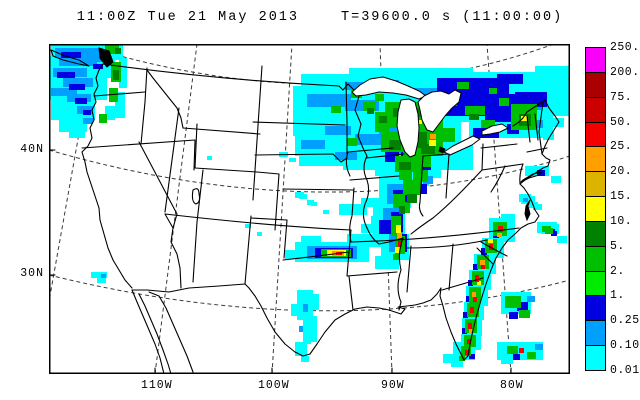 The width and height of the screenshot is (640, 400). Describe the element at coordinates (617, 296) in the screenshot. I see `colorbar-level-label: 1.` at that location.